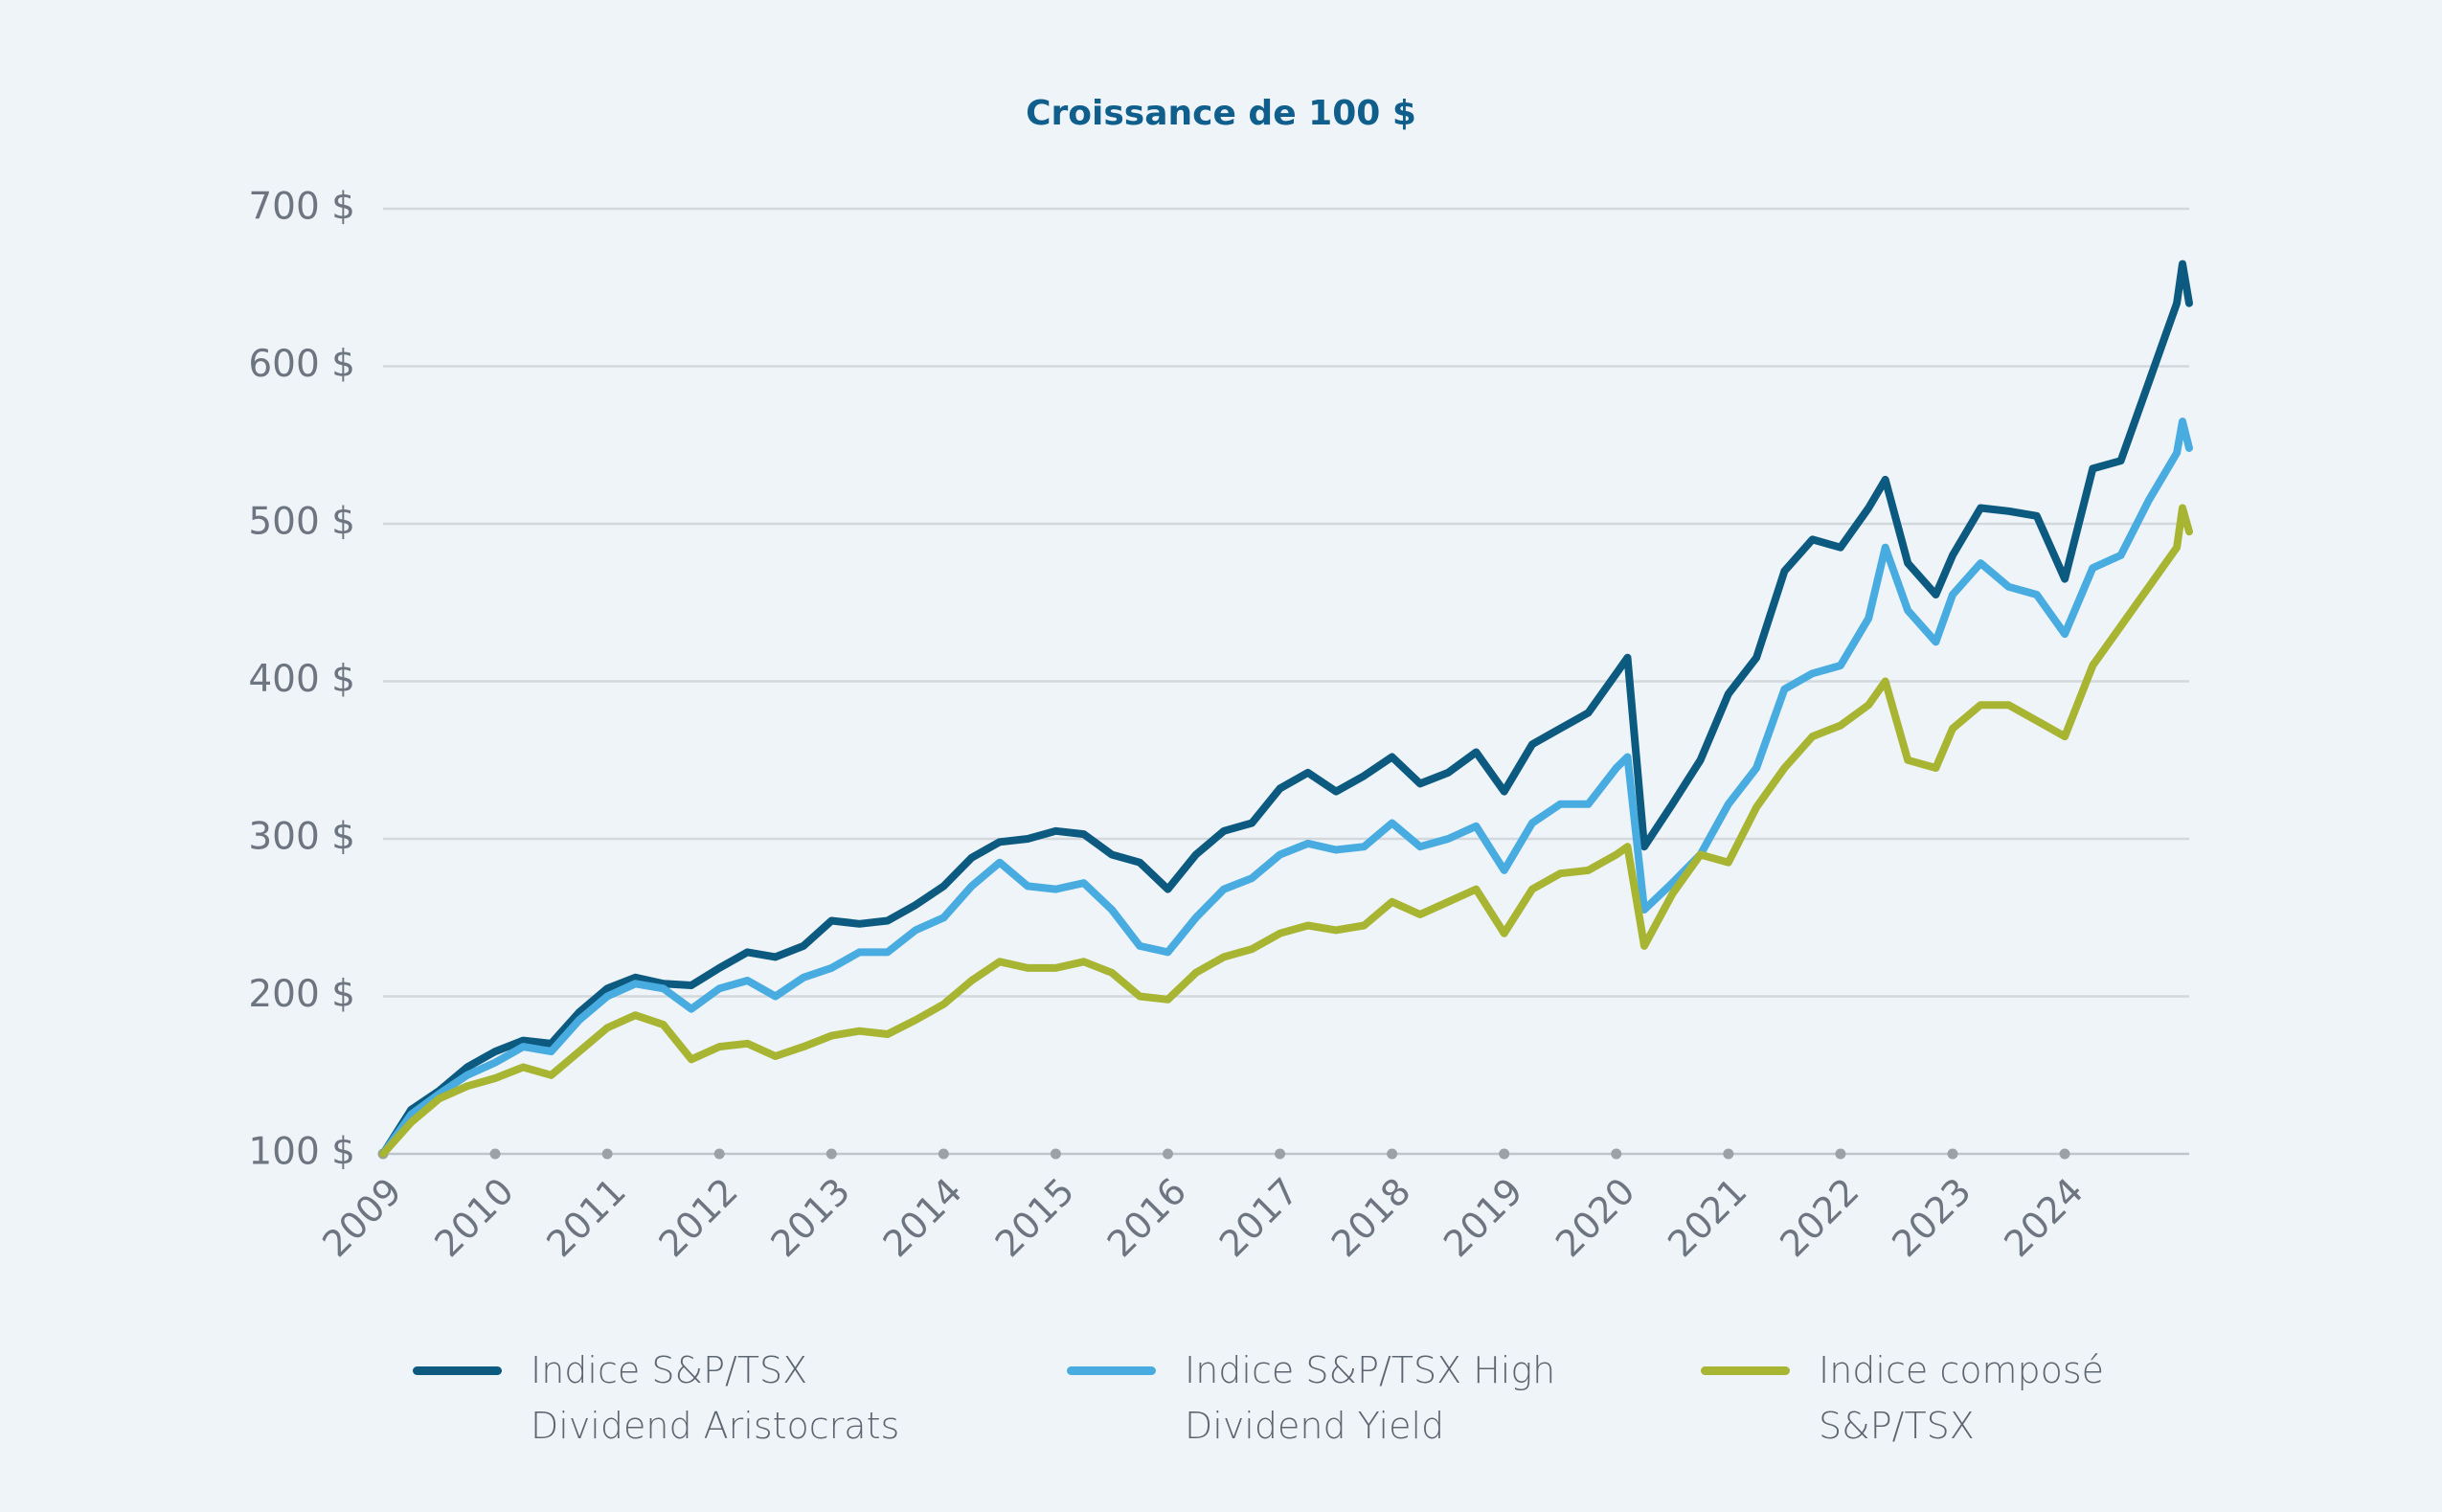  What do you see at coordinates (301, 364) in the screenshot?
I see `y-tick-label: 600 $` at bounding box center [301, 364].